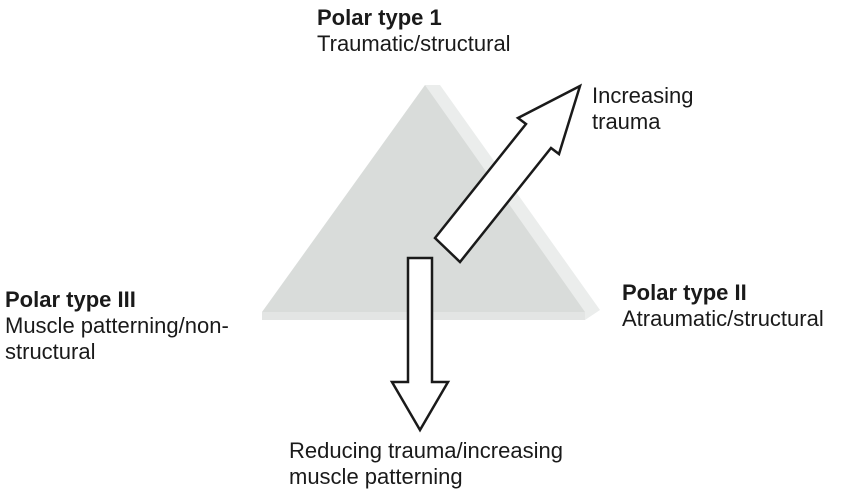 The image size is (850, 500). I want to click on reducing-trauma-arrow, so click(420, 344).